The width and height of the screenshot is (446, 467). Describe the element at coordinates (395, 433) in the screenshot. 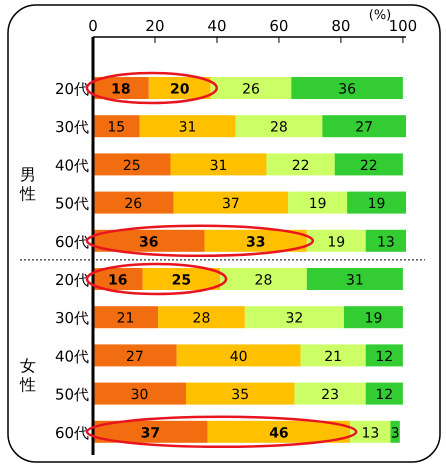

I see `data-label: 3` at that location.